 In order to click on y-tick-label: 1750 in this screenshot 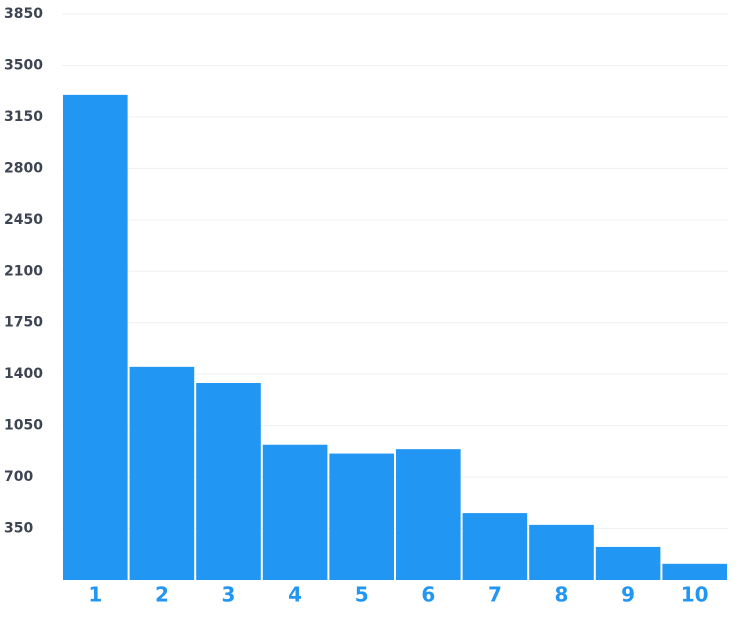, I will do `click(23, 323)`.